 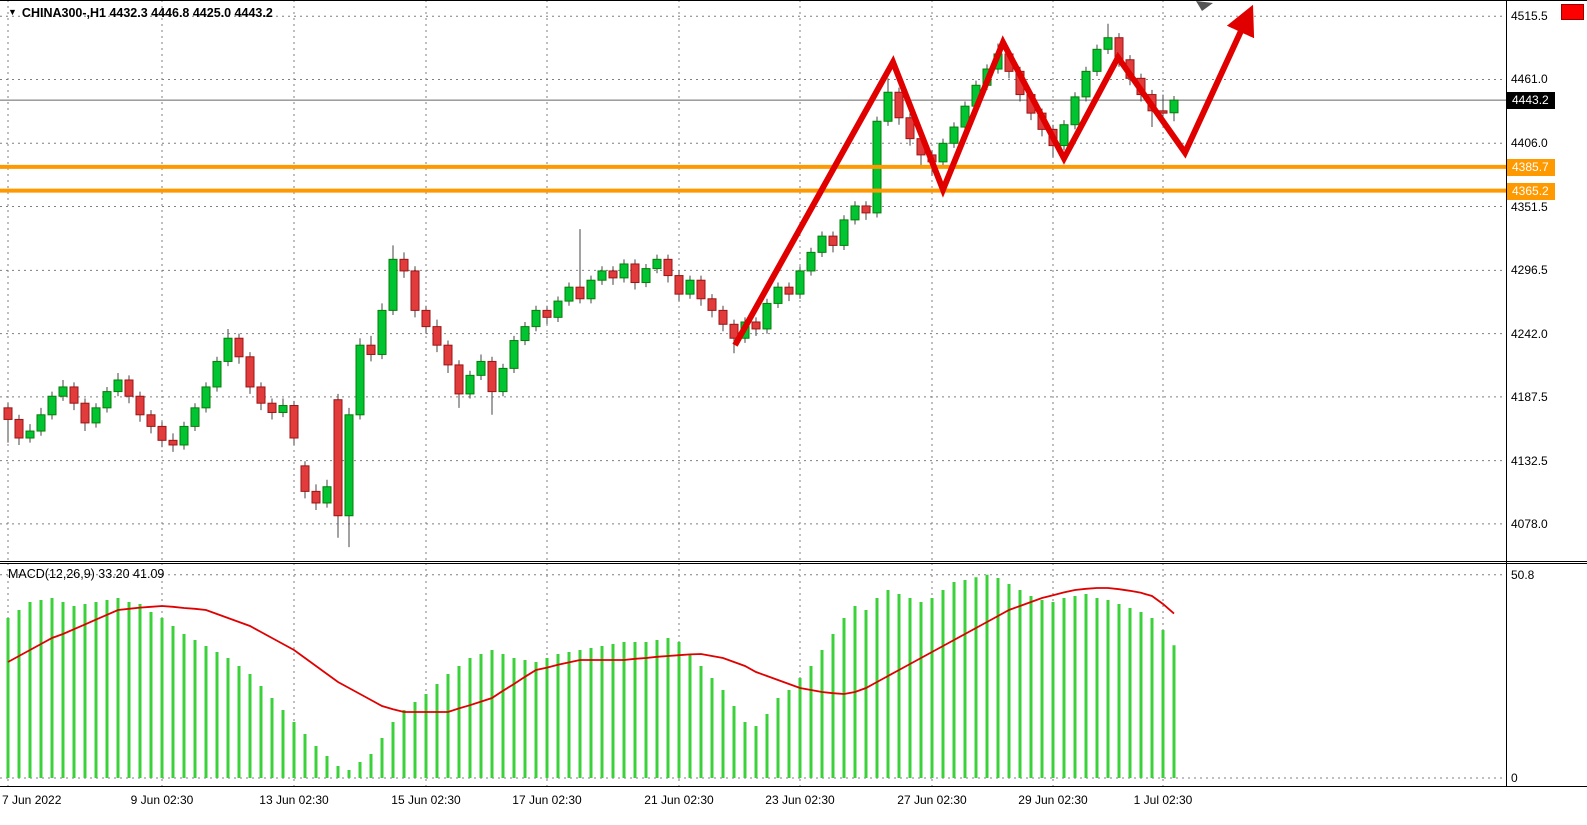 I want to click on macd-panel-top-border, so click(x=793, y=563).